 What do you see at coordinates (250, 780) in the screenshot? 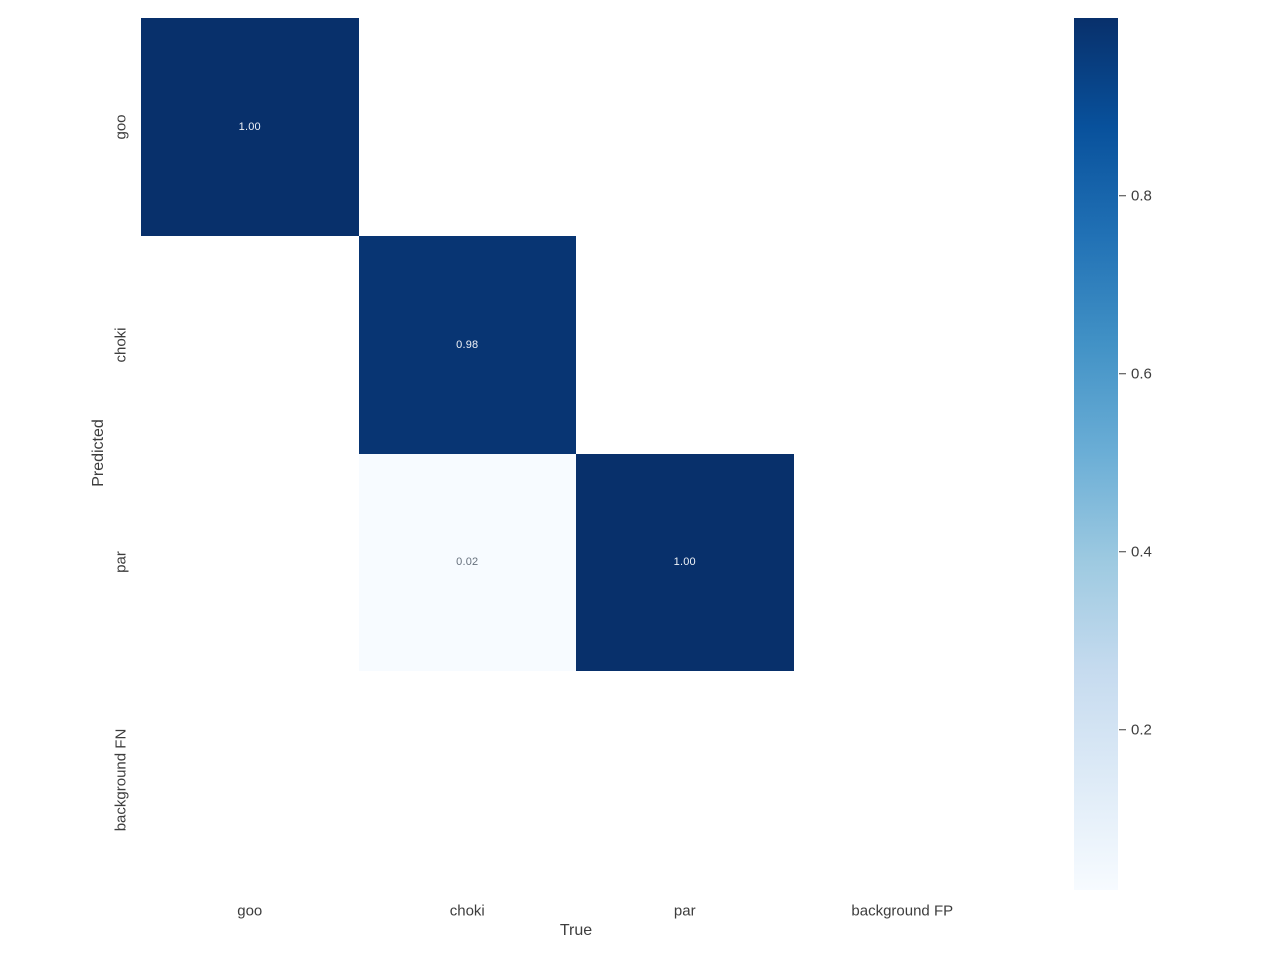
I see `heatmap-cell-background-FN-goo` at bounding box center [250, 780].